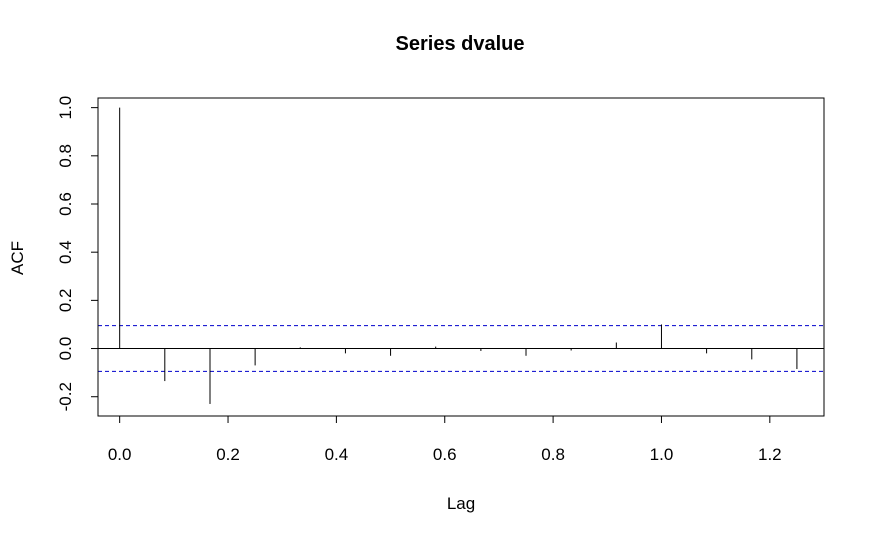 The height and width of the screenshot is (540, 875). I want to click on x-axis-label: Lag, so click(461, 503).